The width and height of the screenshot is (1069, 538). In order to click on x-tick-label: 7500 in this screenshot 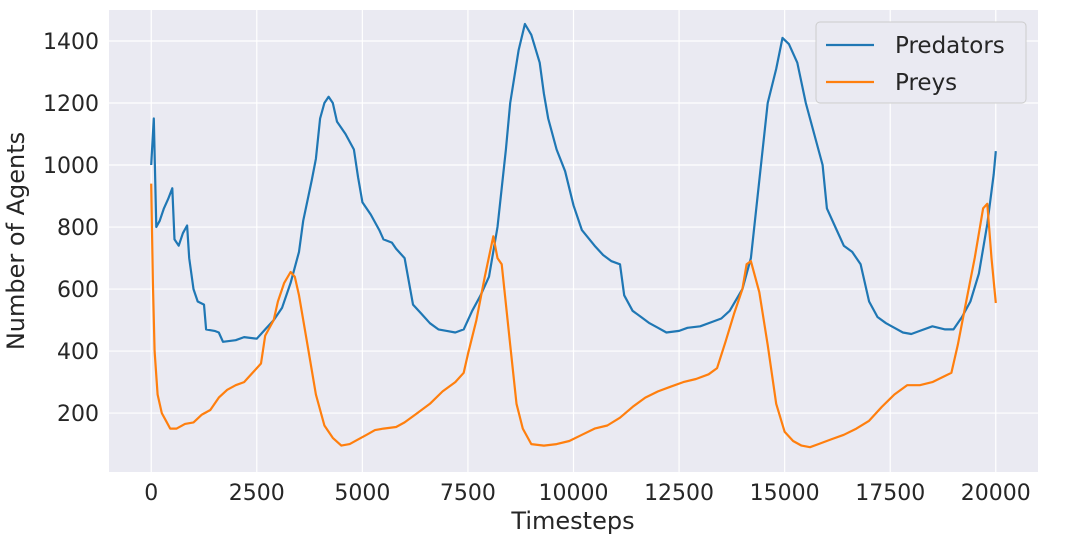, I will do `click(468, 493)`.